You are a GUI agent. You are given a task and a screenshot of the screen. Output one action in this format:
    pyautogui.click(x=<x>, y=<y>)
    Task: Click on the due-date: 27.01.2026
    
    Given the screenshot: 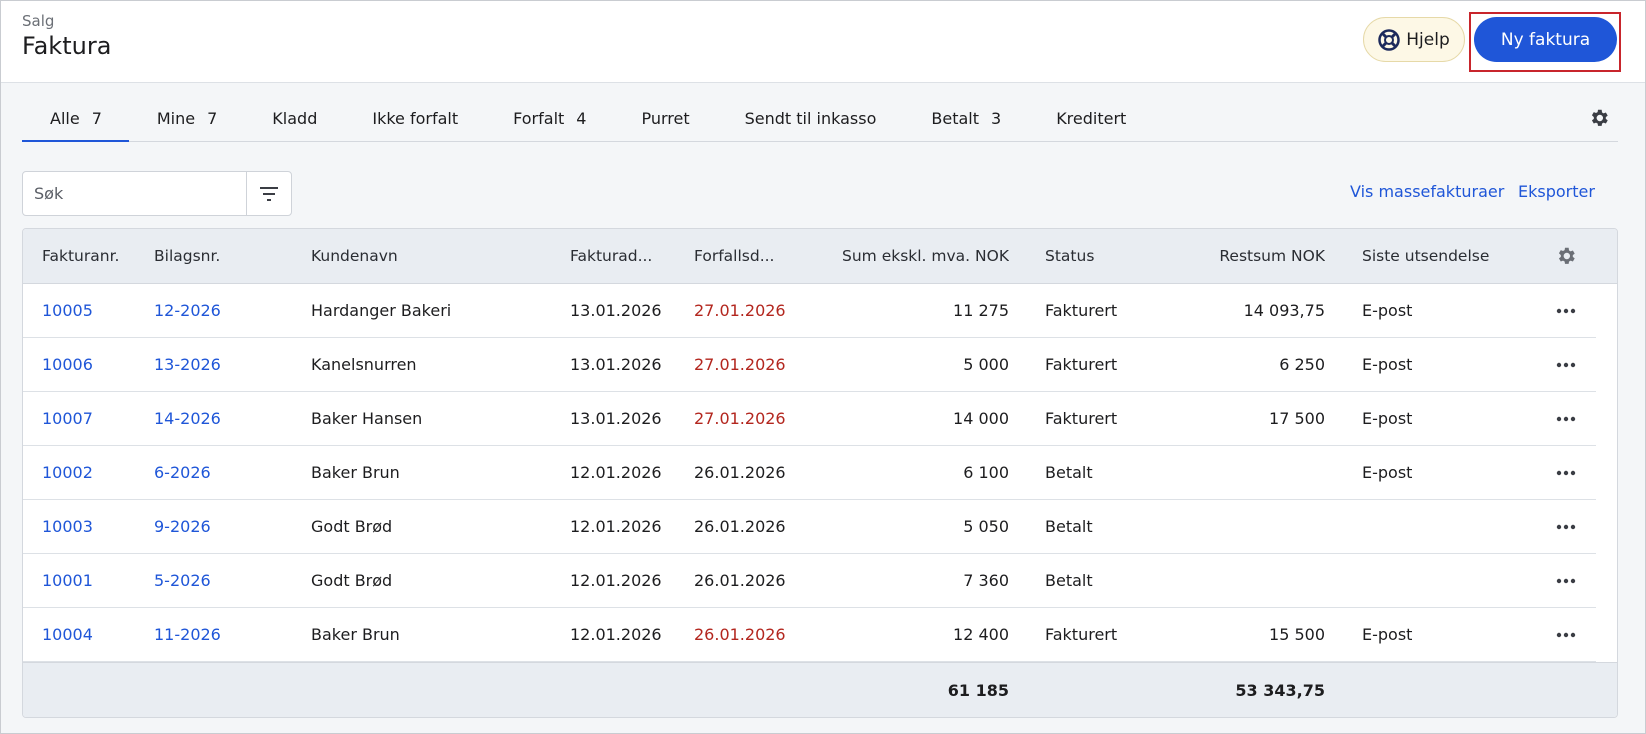 What is the action you would take?
    pyautogui.click(x=740, y=364)
    